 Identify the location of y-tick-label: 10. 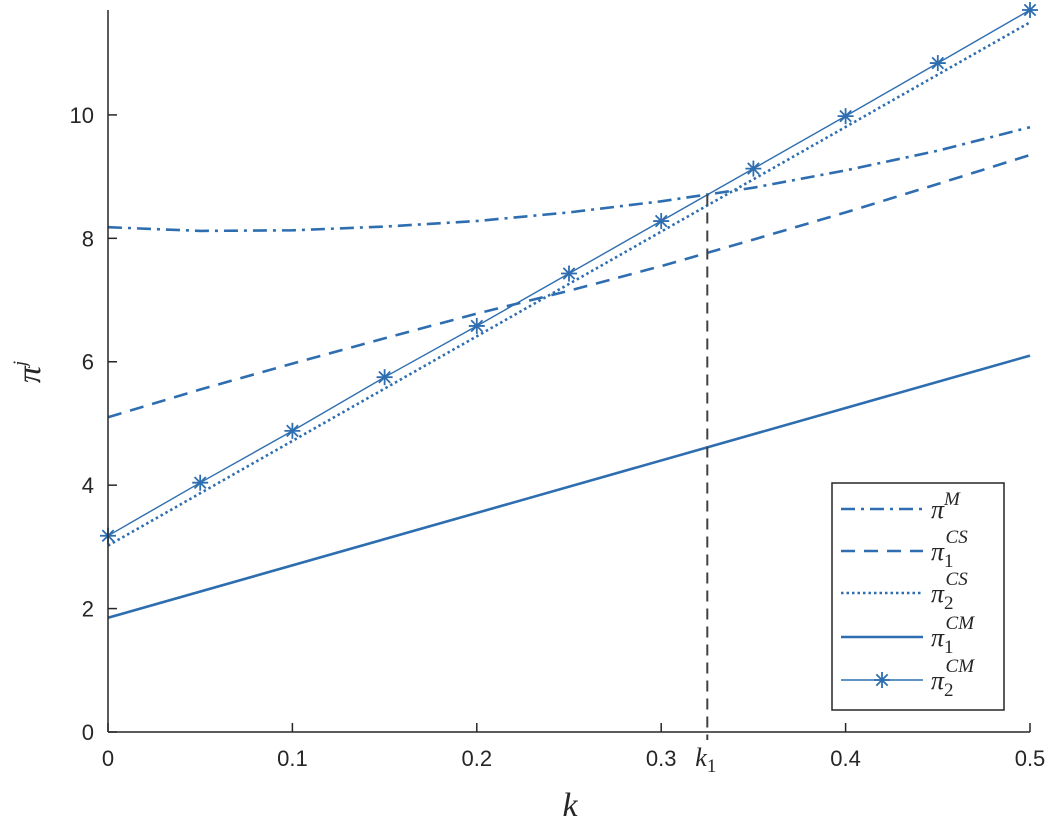
(82, 115).